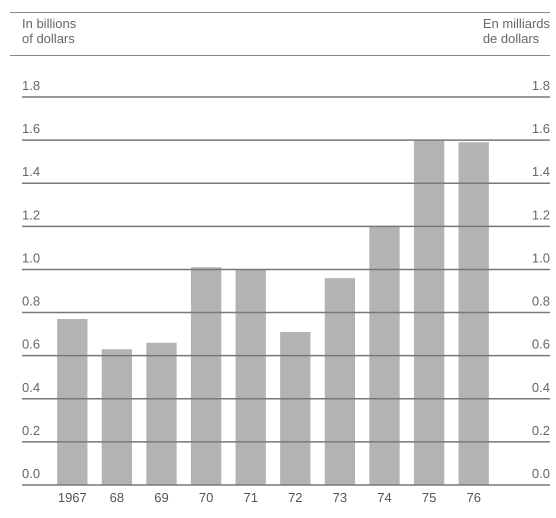  Describe the element at coordinates (541, 344) in the screenshot. I see `y2-tick-label: 0.6` at that location.